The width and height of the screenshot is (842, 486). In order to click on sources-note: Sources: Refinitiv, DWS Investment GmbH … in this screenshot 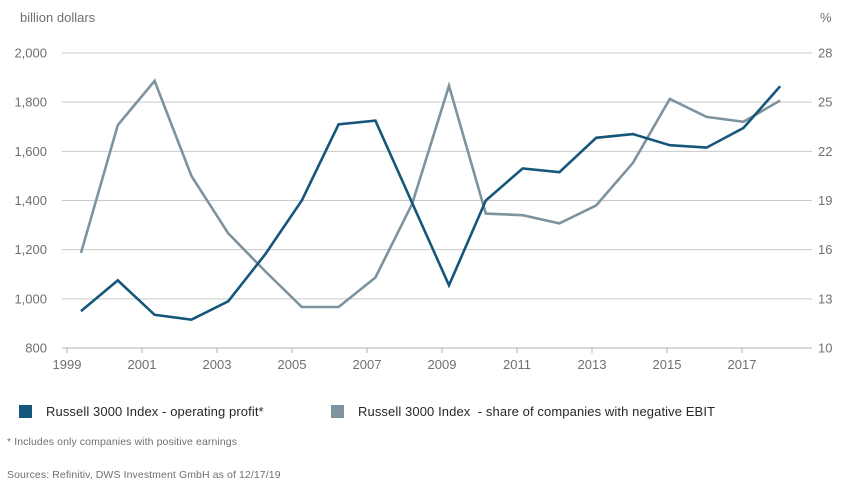, I will do `click(144, 475)`.